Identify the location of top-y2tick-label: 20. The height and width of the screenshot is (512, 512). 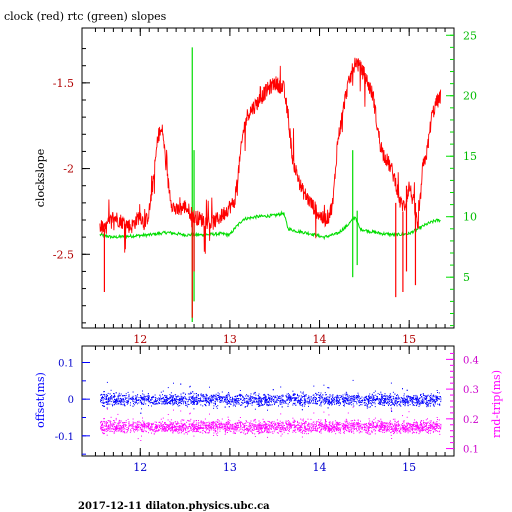
(470, 96).